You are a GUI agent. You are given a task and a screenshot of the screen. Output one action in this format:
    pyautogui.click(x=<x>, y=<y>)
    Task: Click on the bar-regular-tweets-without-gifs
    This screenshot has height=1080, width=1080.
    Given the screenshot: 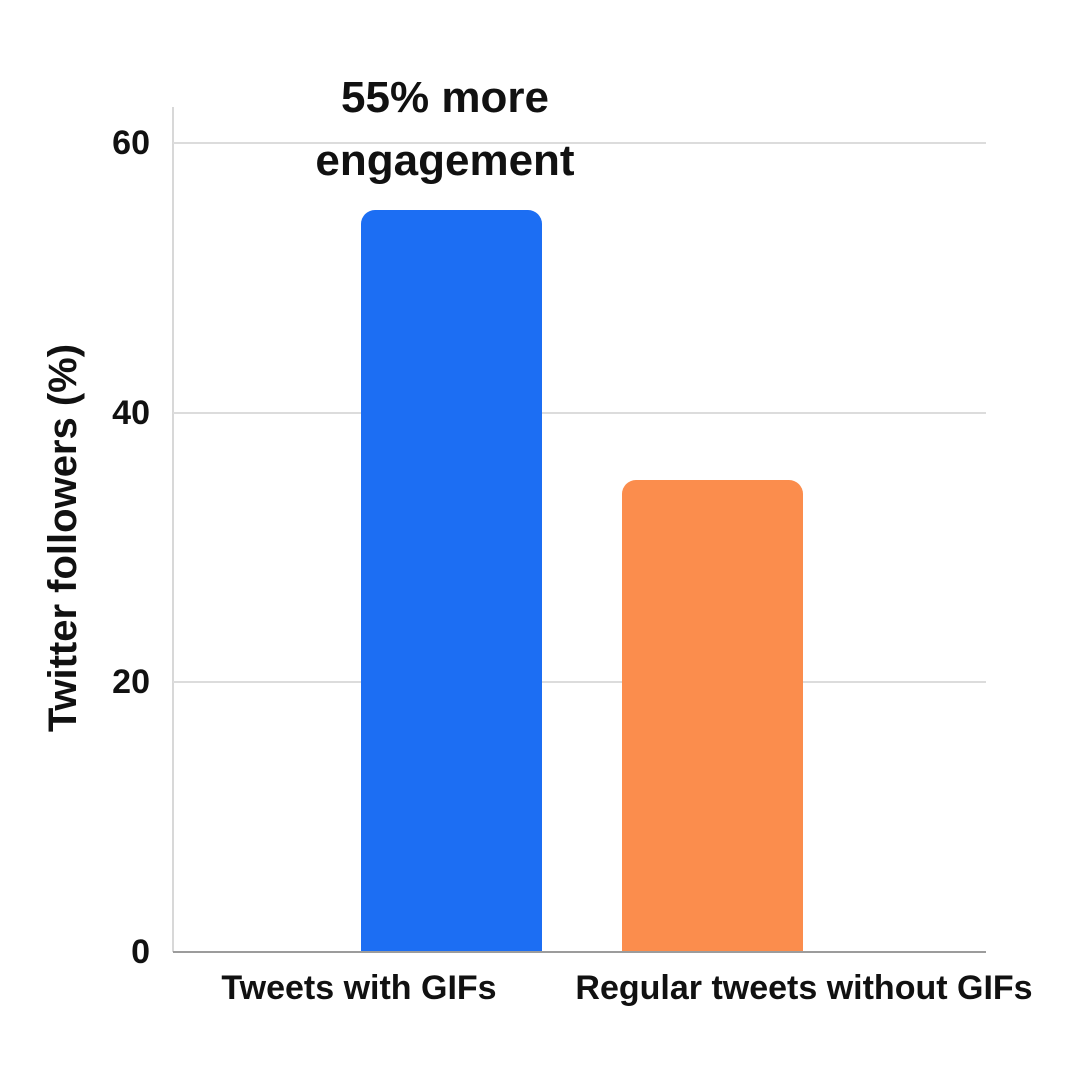 What is the action you would take?
    pyautogui.click(x=712, y=716)
    